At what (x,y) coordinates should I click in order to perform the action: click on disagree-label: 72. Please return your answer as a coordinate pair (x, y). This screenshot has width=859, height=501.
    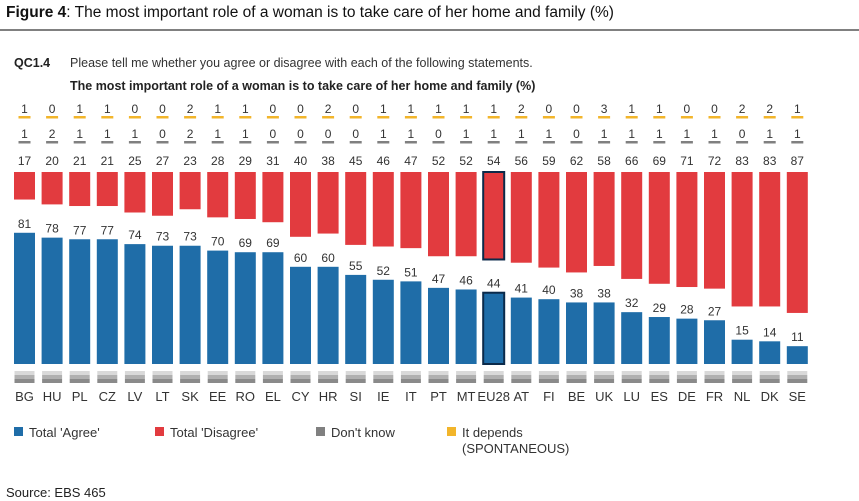
    Looking at the image, I should click on (715, 161).